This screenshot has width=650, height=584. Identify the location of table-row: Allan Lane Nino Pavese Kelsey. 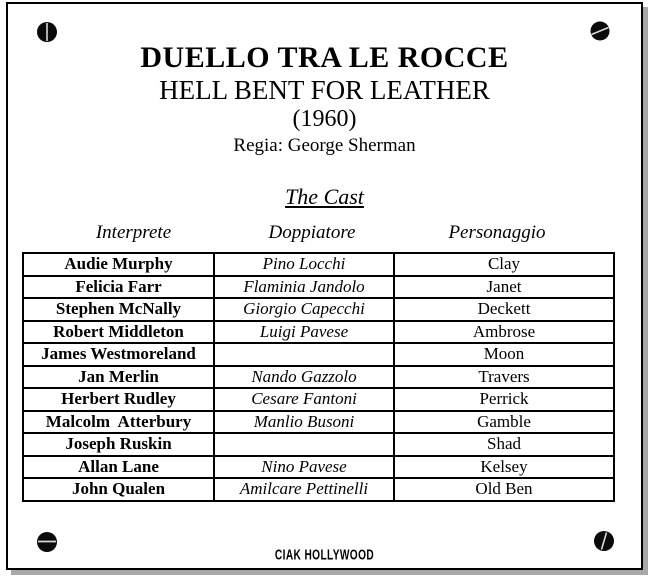
(318, 466).